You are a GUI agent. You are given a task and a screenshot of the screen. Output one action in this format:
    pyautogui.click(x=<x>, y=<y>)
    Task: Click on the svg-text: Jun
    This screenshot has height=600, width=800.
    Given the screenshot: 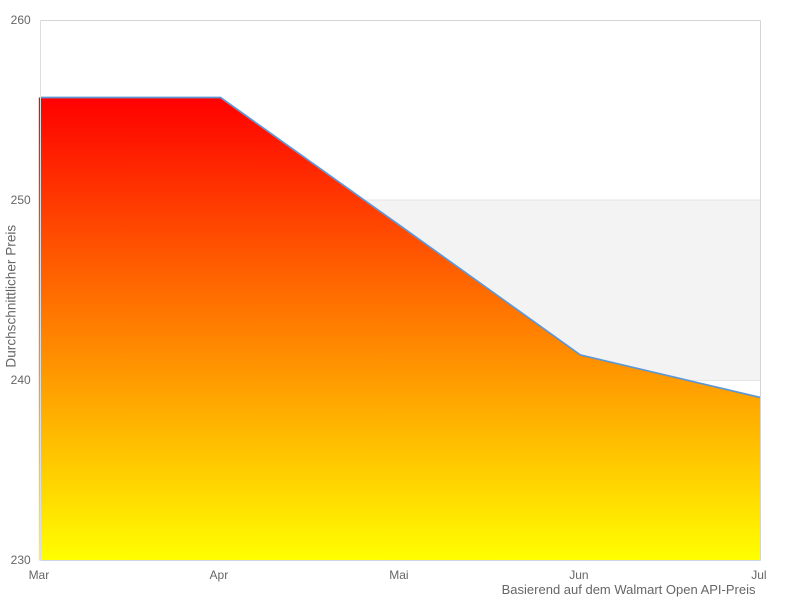 What is the action you would take?
    pyautogui.click(x=578, y=575)
    